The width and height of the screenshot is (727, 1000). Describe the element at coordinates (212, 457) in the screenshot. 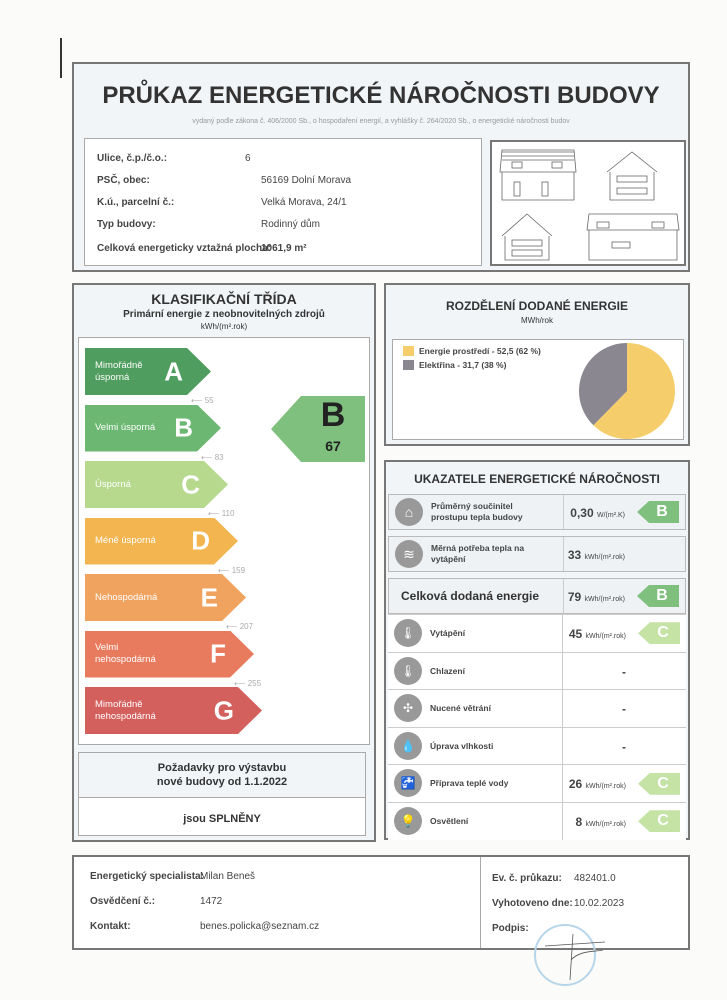

I see `class-threshold: ⟵ 83` at that location.